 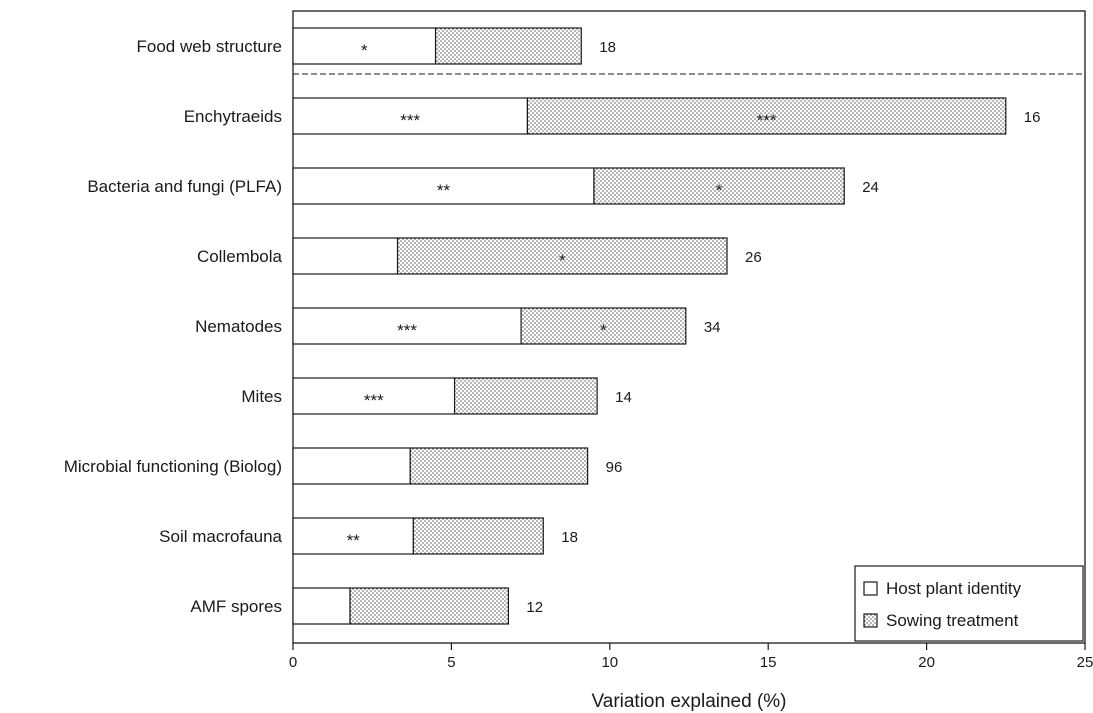 I want to click on category-label: Mites, so click(x=261, y=396).